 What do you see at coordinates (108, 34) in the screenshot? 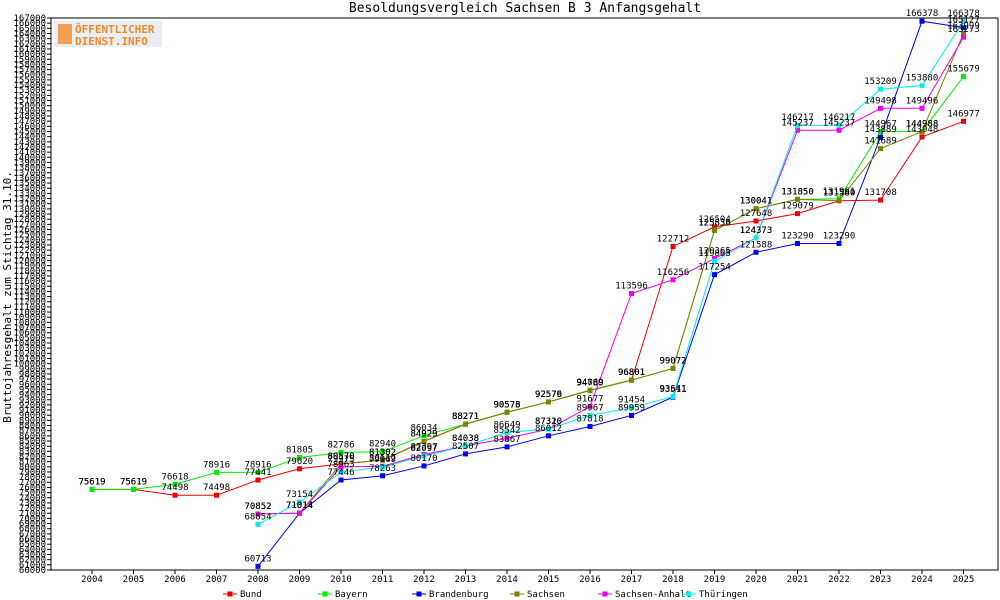
I see `site-logo: ÖFFENTLICHER DIENST.INFO` at bounding box center [108, 34].